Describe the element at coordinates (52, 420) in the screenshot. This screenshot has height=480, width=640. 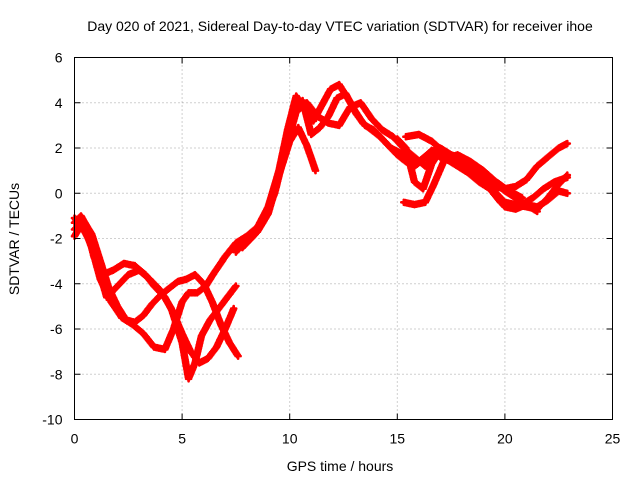
I see `y-tick-label: -10` at that location.